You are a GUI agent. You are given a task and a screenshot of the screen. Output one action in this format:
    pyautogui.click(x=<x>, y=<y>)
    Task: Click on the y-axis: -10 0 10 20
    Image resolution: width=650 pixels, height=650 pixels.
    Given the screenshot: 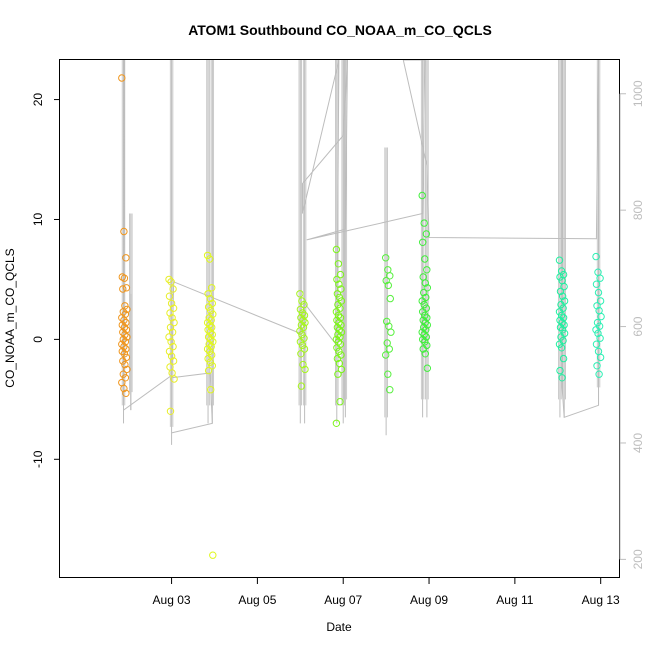 What is the action you would take?
    pyautogui.click(x=45, y=280)
    